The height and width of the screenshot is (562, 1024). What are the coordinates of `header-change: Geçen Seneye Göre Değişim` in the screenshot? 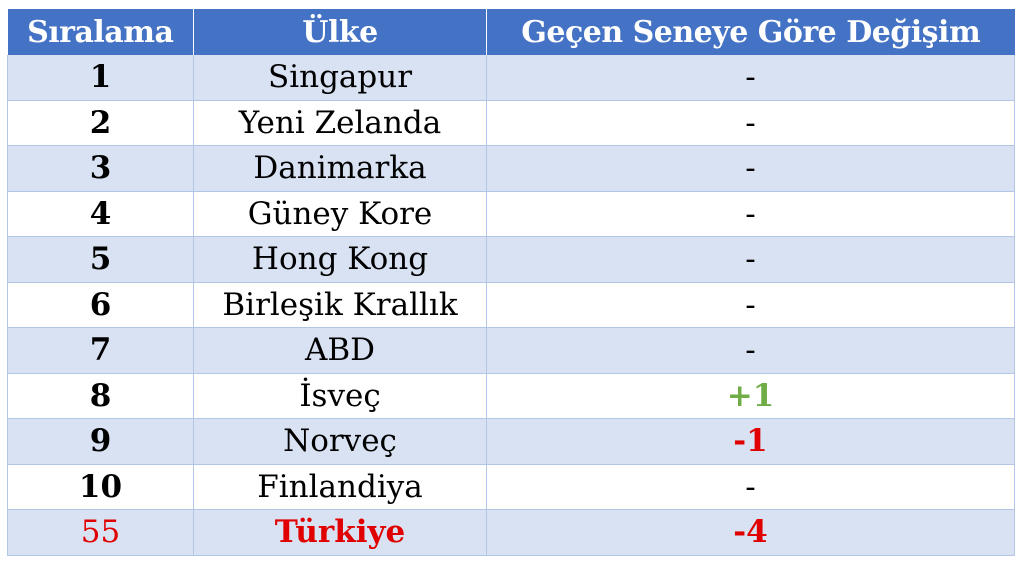 It's located at (750, 32).